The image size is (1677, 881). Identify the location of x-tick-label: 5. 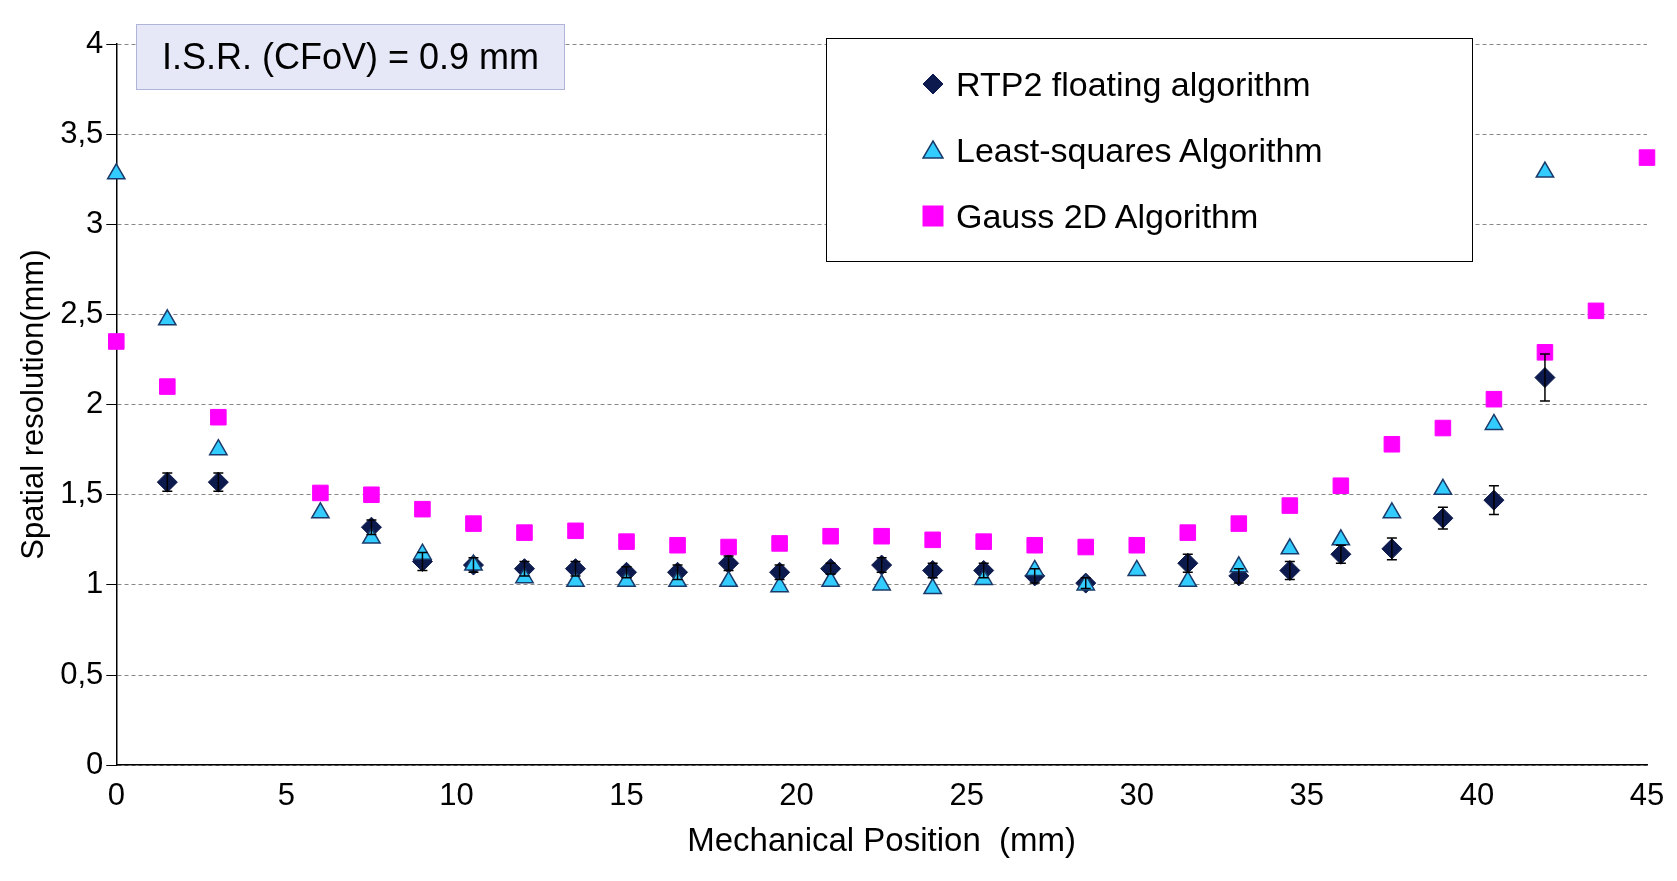
(286, 795).